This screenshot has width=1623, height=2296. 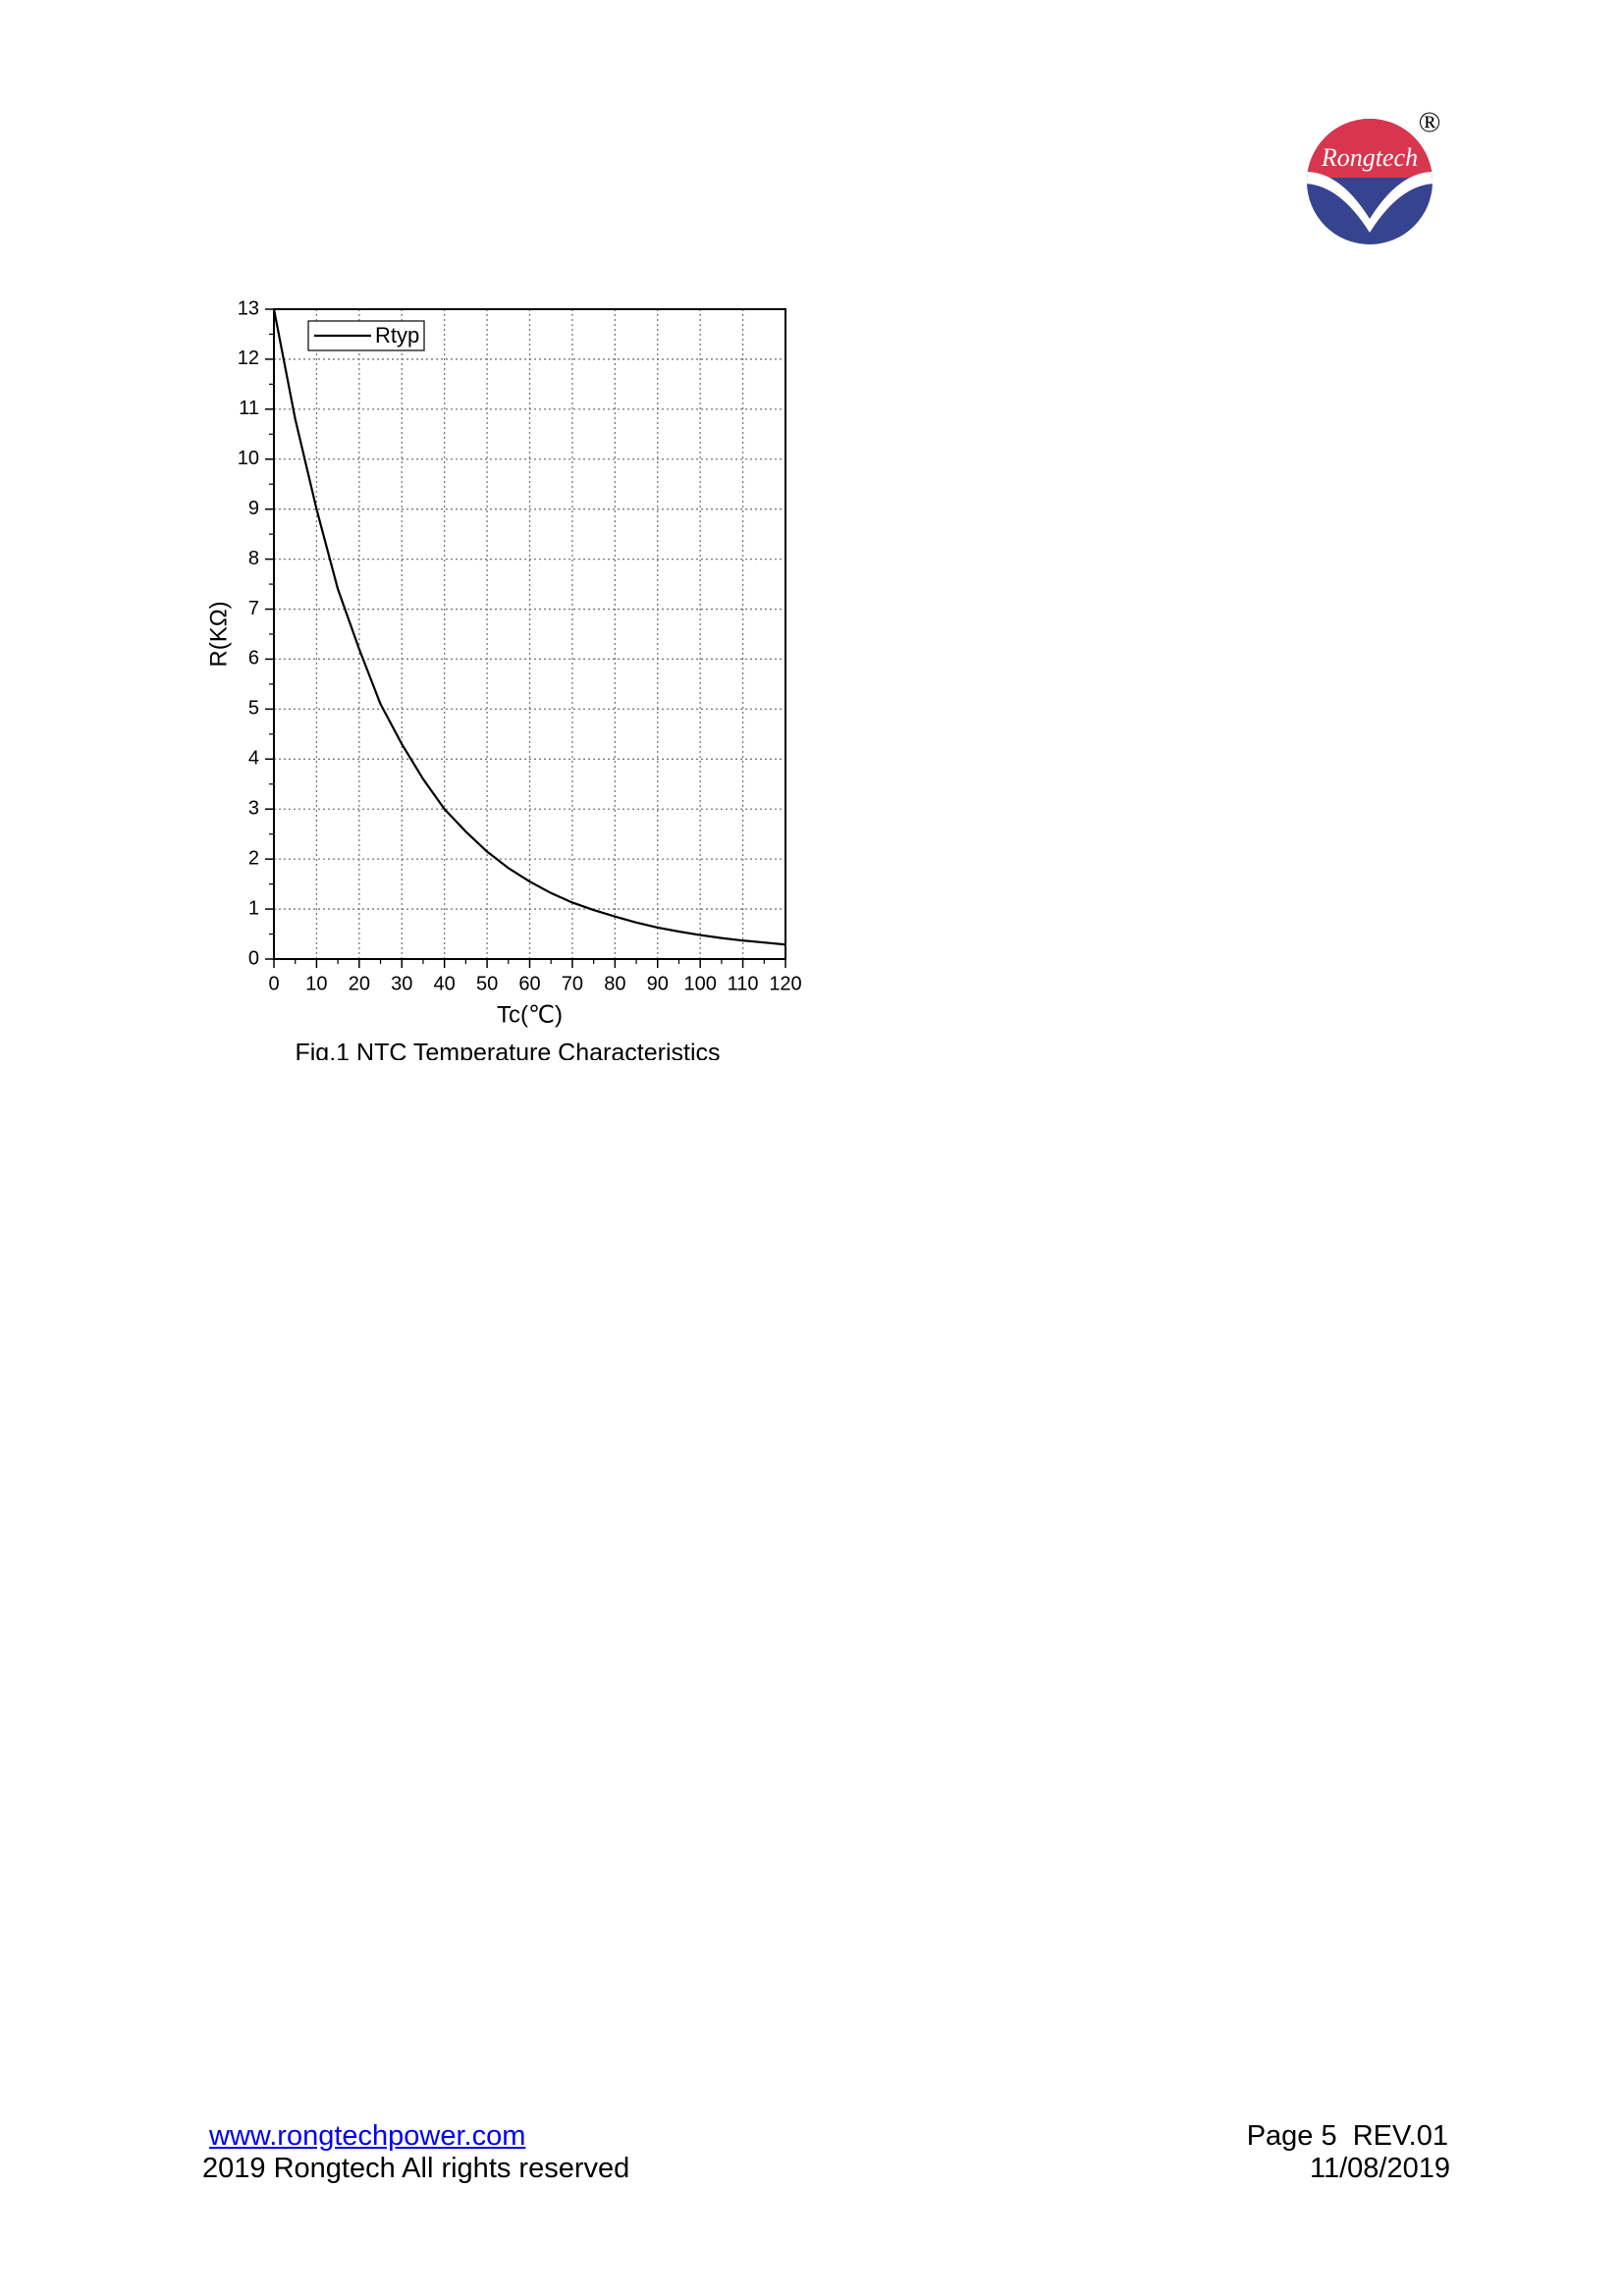 What do you see at coordinates (249, 408) in the screenshot?
I see `y-tick-label: 11` at bounding box center [249, 408].